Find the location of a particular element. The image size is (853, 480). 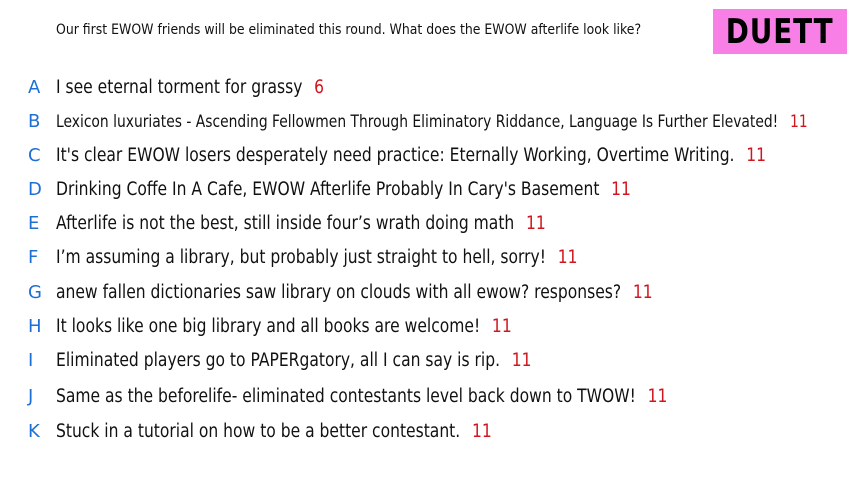

response-letter: F is located at coordinates (33, 257).